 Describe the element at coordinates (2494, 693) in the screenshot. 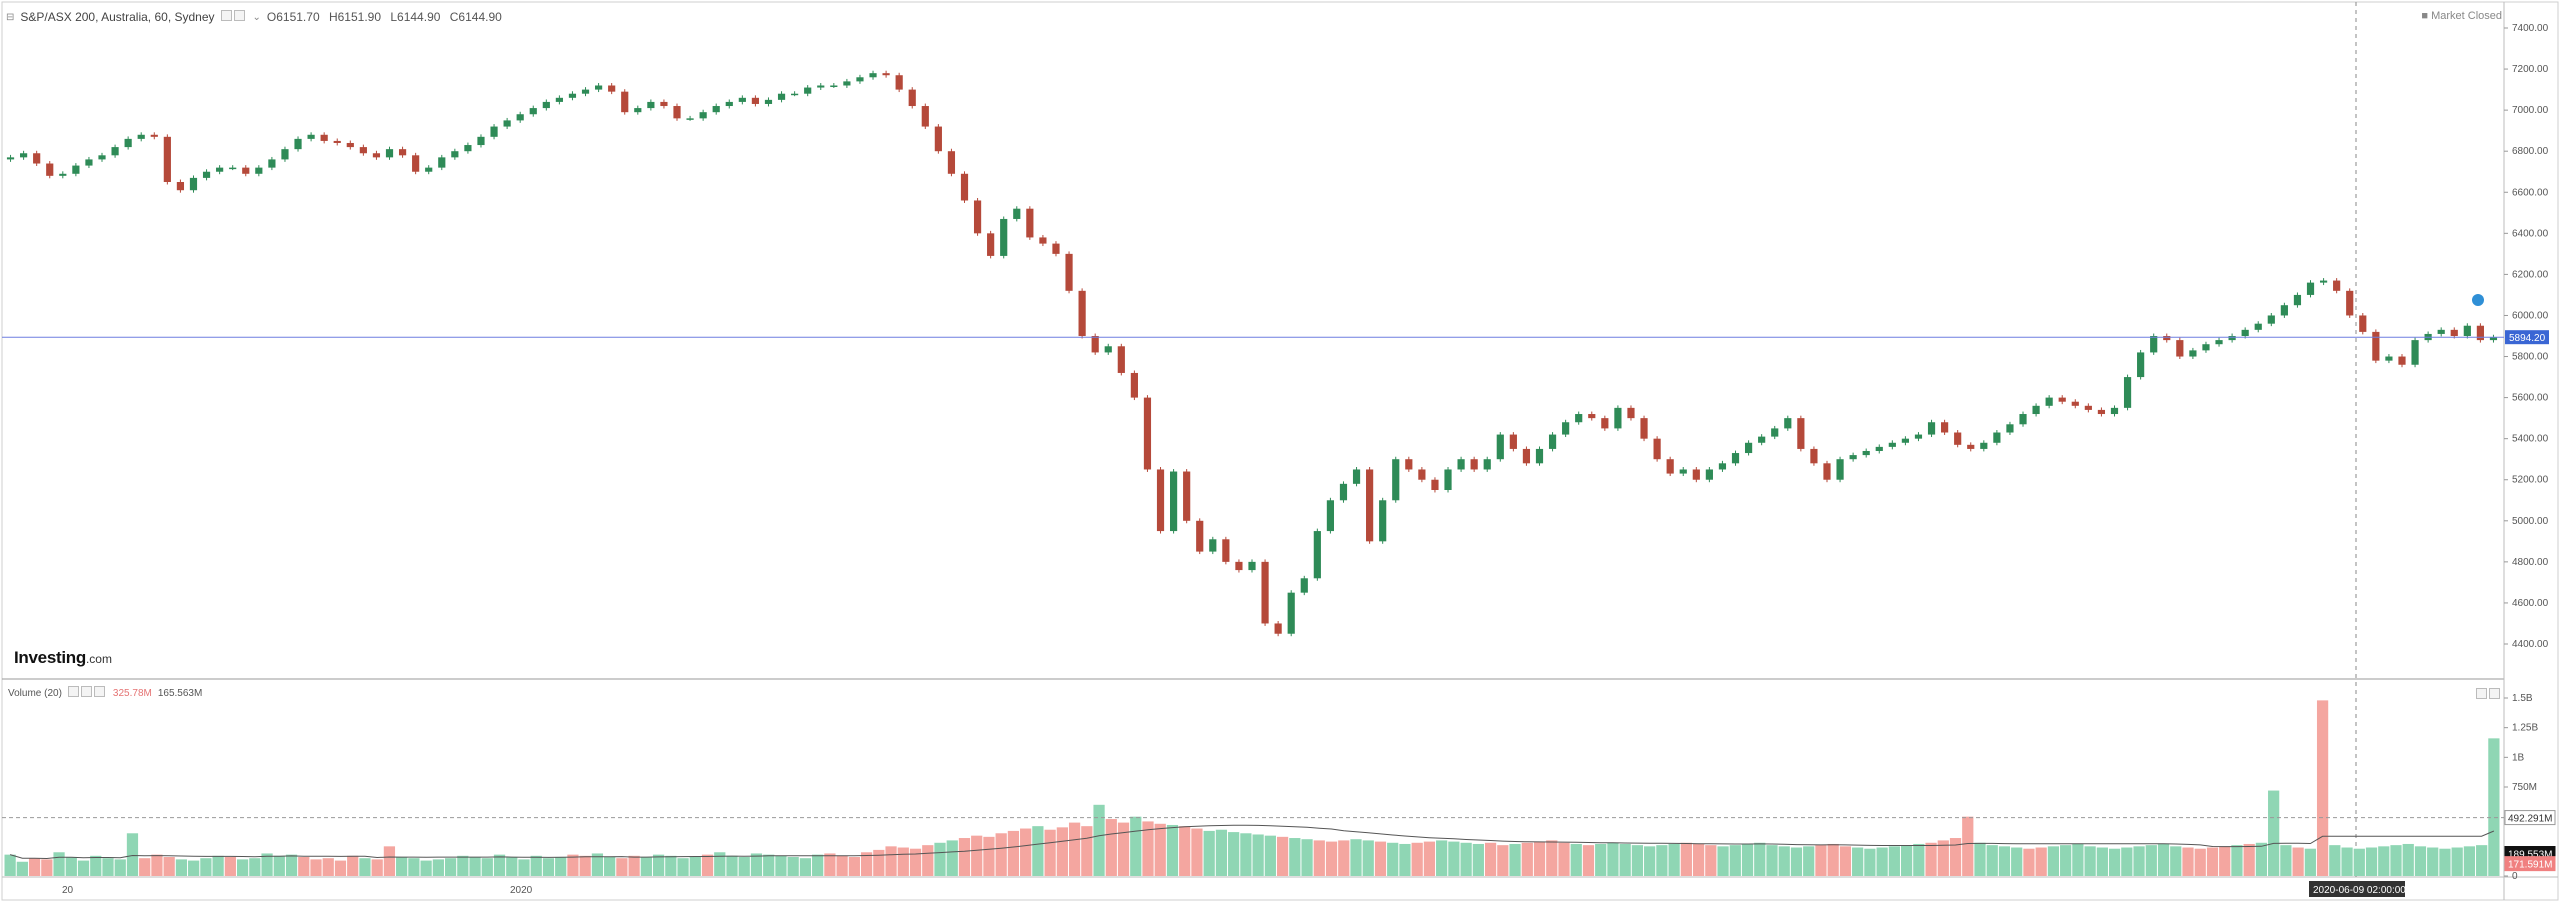

I see `pane-maximize-icon` at that location.